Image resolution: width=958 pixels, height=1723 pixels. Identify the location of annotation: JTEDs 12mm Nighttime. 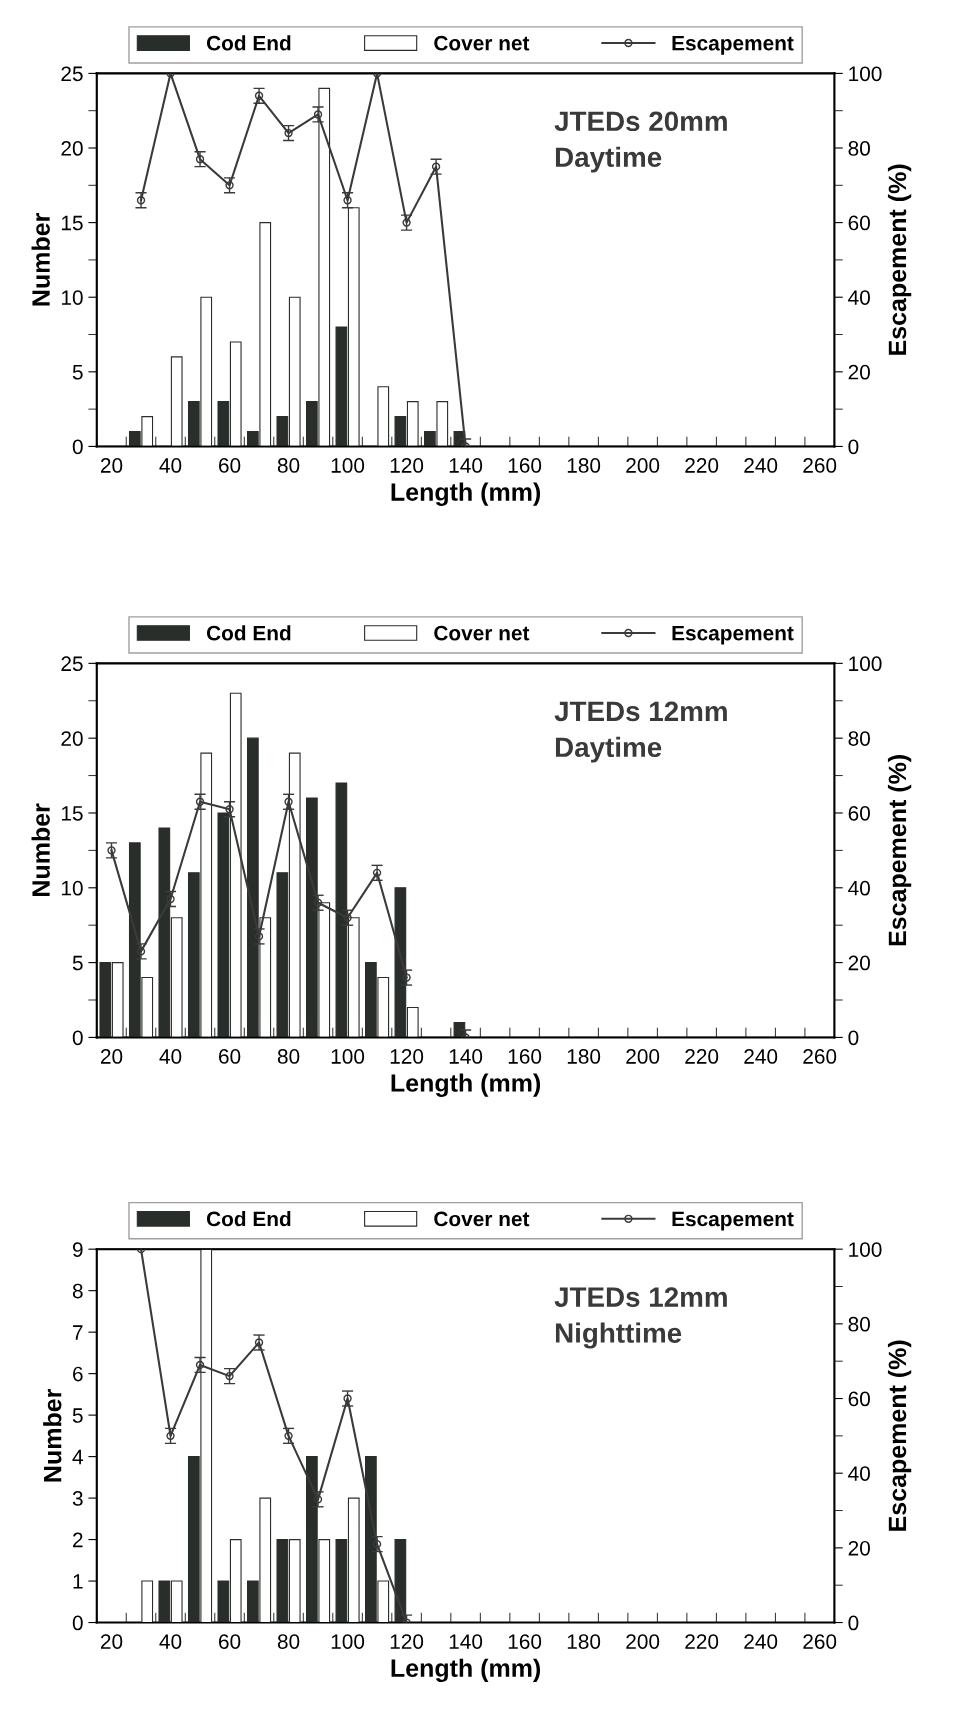
(640, 1318).